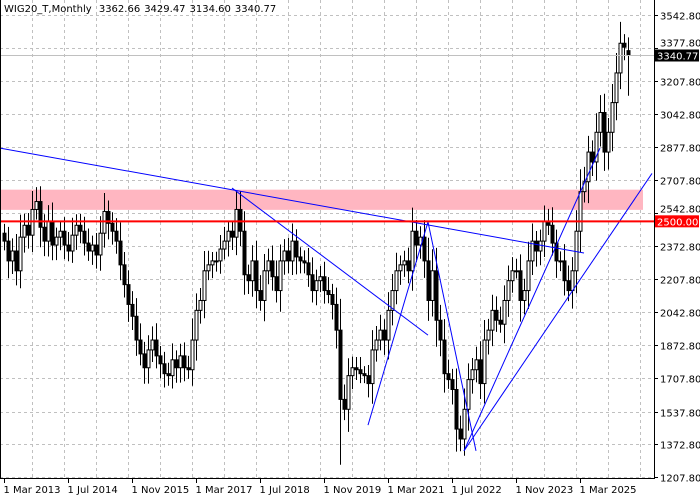 The width and height of the screenshot is (700, 500). Describe the element at coordinates (32, 490) in the screenshot. I see `x-tick-label: 1 Mar 2013` at that location.